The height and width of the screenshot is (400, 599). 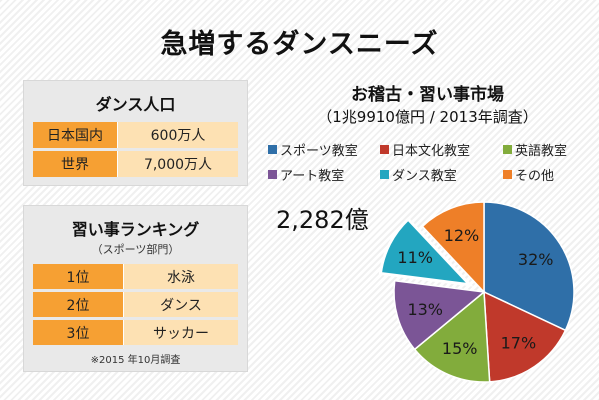 What do you see at coordinates (135, 249) in the screenshot?
I see `ranking-subtitle: （スポーツ部門）` at bounding box center [135, 249].